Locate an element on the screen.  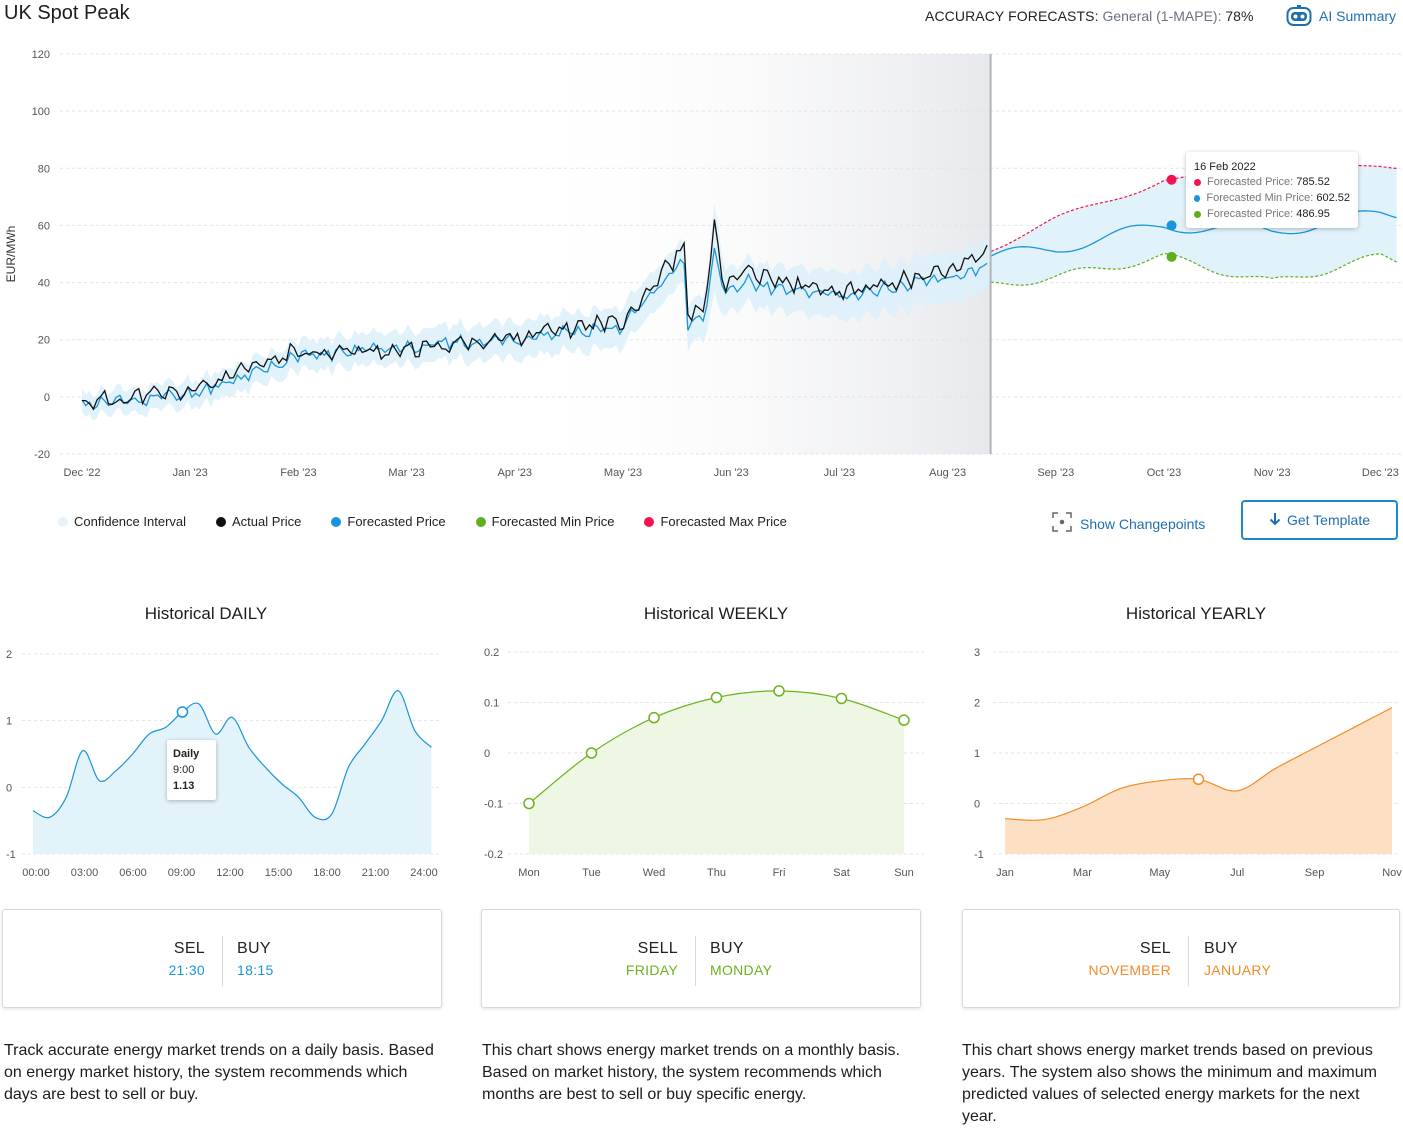
x-tick-label: Dec '23 is located at coordinates (1380, 473).